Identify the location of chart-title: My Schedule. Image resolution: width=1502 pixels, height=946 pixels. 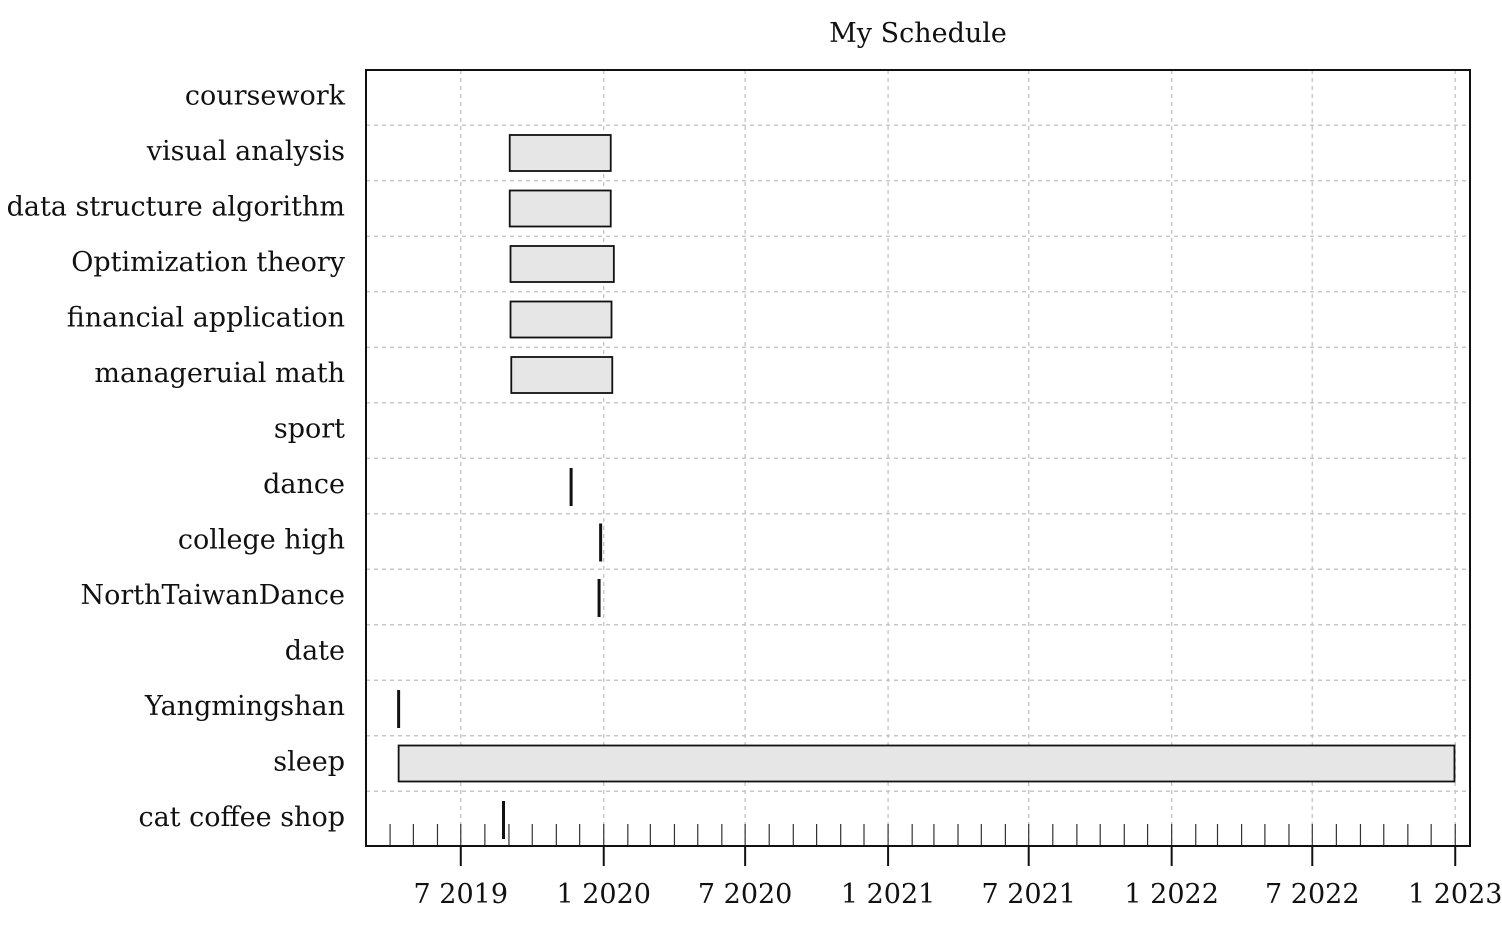
(918, 33).